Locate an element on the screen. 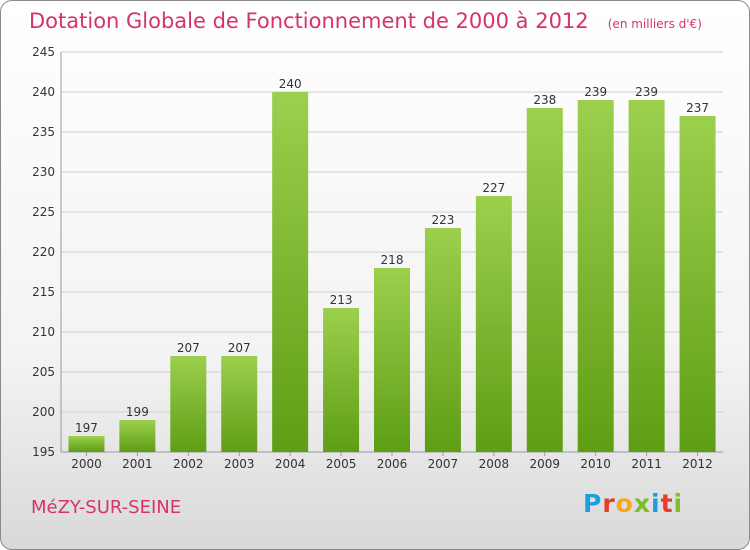  y-tick-label: 220 is located at coordinates (43, 252).